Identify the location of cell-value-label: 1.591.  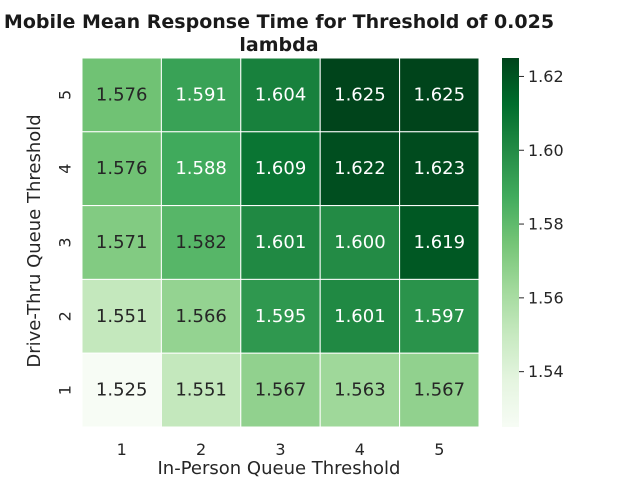
(201, 94).